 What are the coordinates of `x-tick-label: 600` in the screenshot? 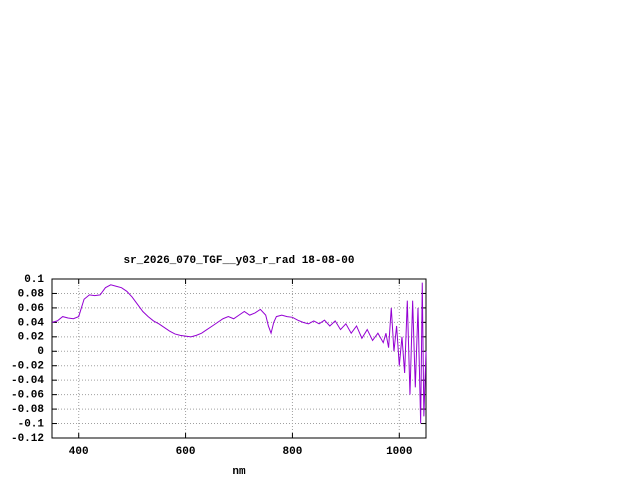 It's located at (186, 452).